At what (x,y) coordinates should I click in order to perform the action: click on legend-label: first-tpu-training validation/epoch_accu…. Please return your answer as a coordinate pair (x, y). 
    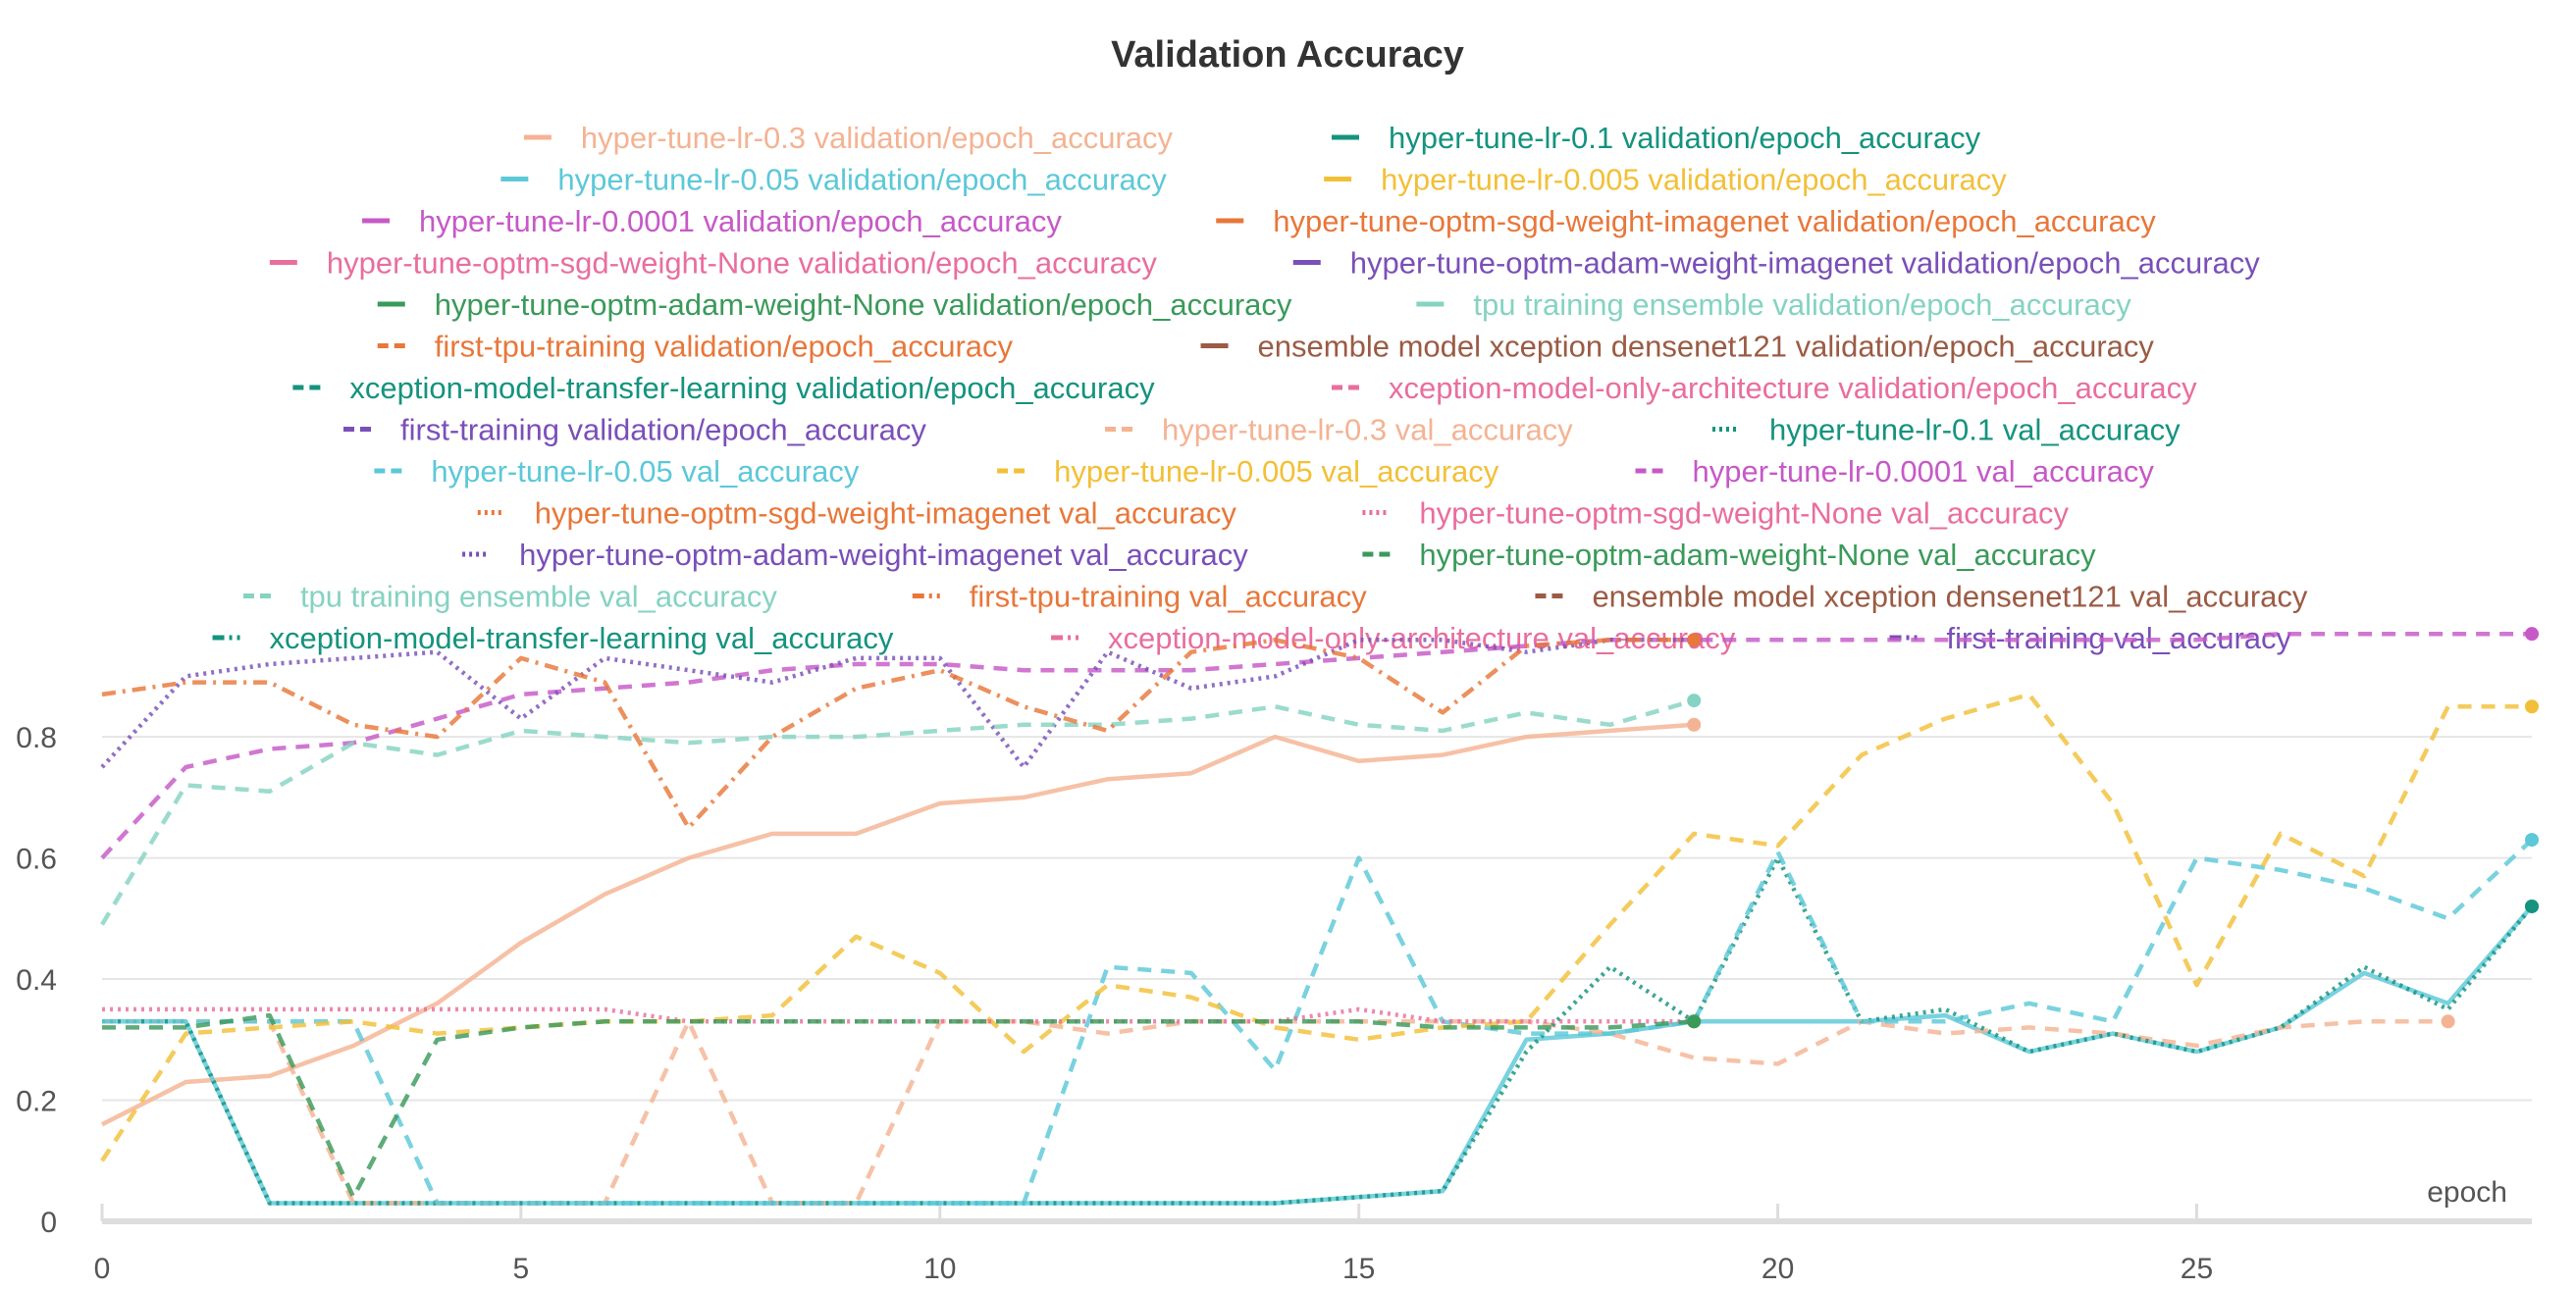
    Looking at the image, I should click on (724, 347).